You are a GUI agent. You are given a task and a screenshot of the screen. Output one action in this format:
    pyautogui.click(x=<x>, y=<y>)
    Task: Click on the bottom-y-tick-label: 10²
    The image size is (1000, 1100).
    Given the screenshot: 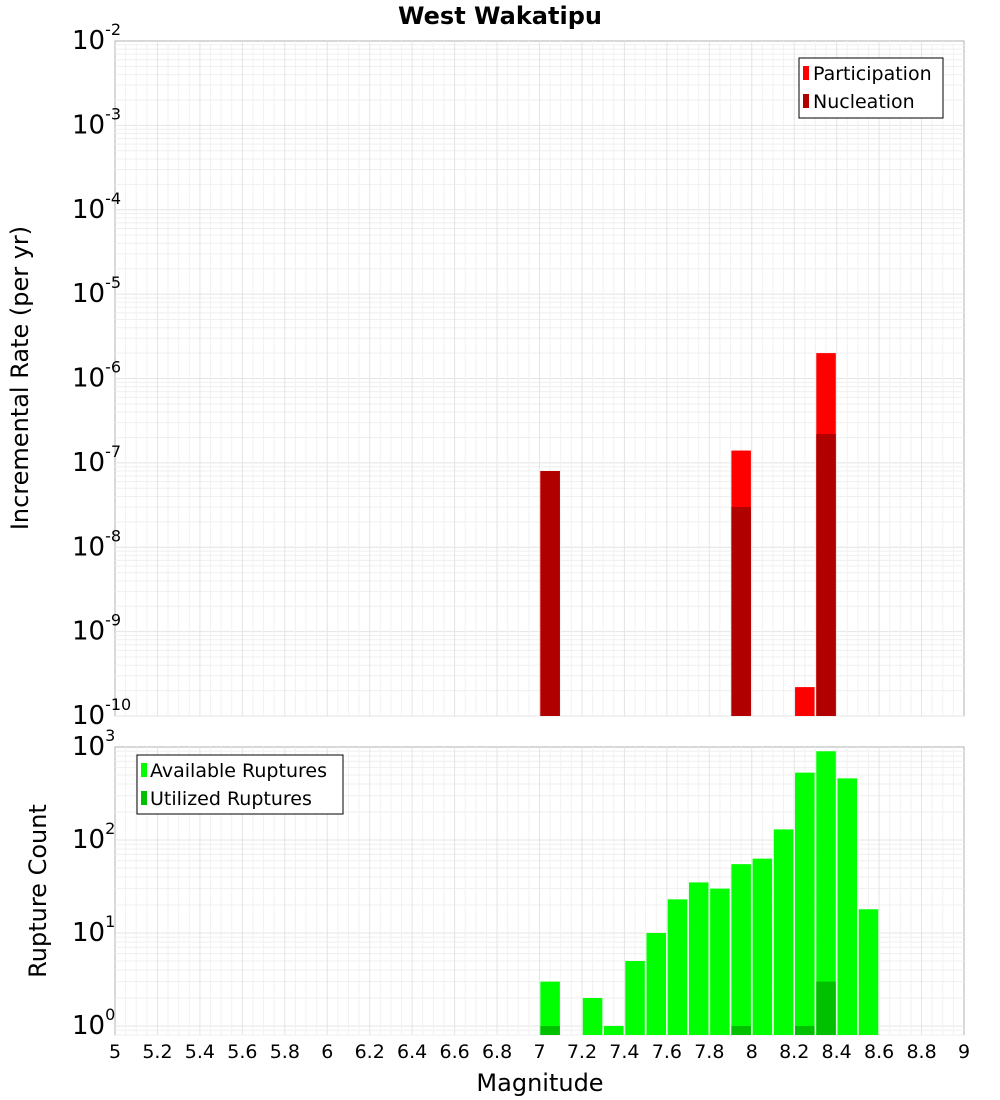 What is the action you would take?
    pyautogui.click(x=93, y=837)
    